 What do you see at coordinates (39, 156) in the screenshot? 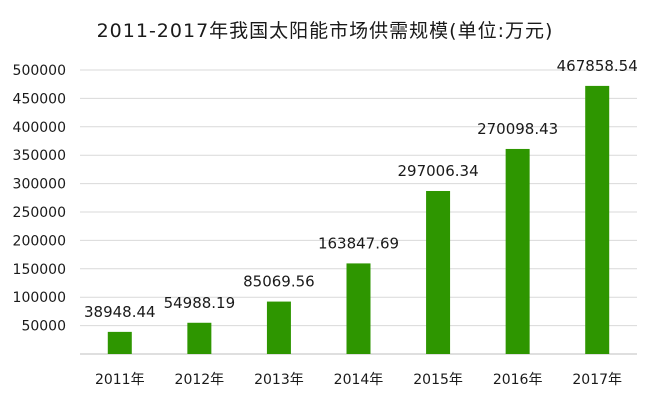
I see `y-tick-label: 350000` at bounding box center [39, 156].